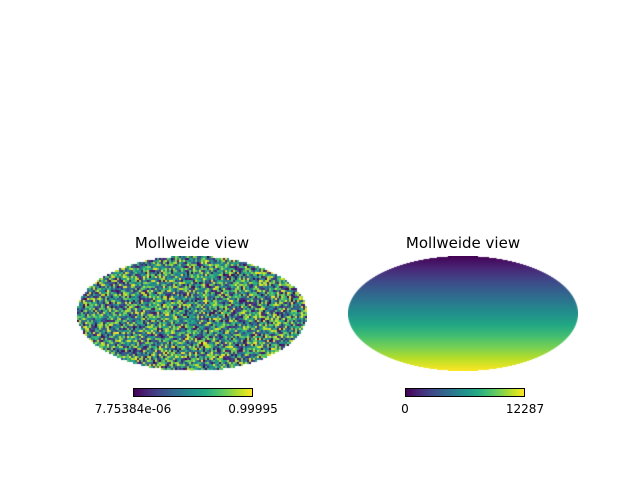 The image size is (640, 480). I want to click on colorbar-min-label: 0, so click(405, 409).